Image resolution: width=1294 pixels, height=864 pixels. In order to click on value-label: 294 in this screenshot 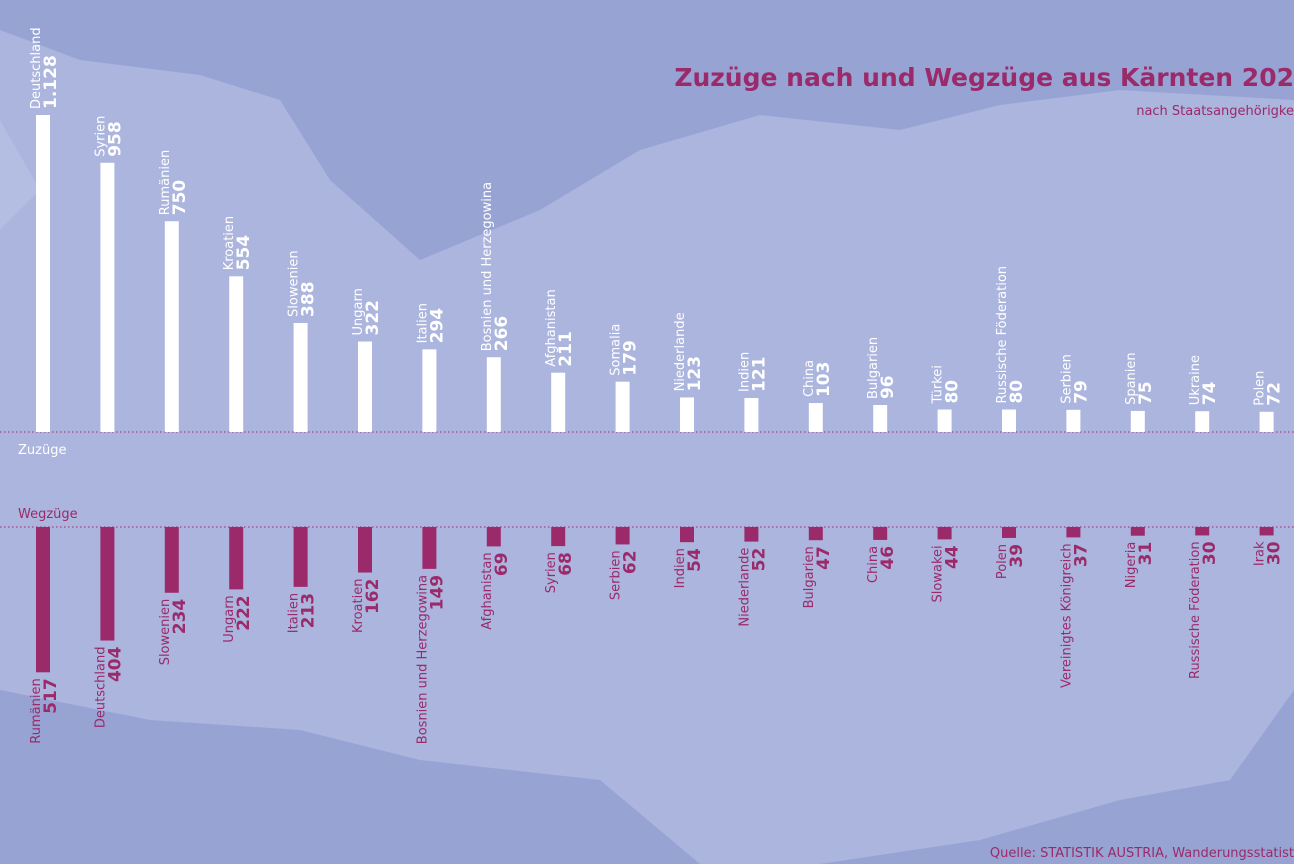, I will do `click(437, 326)`.